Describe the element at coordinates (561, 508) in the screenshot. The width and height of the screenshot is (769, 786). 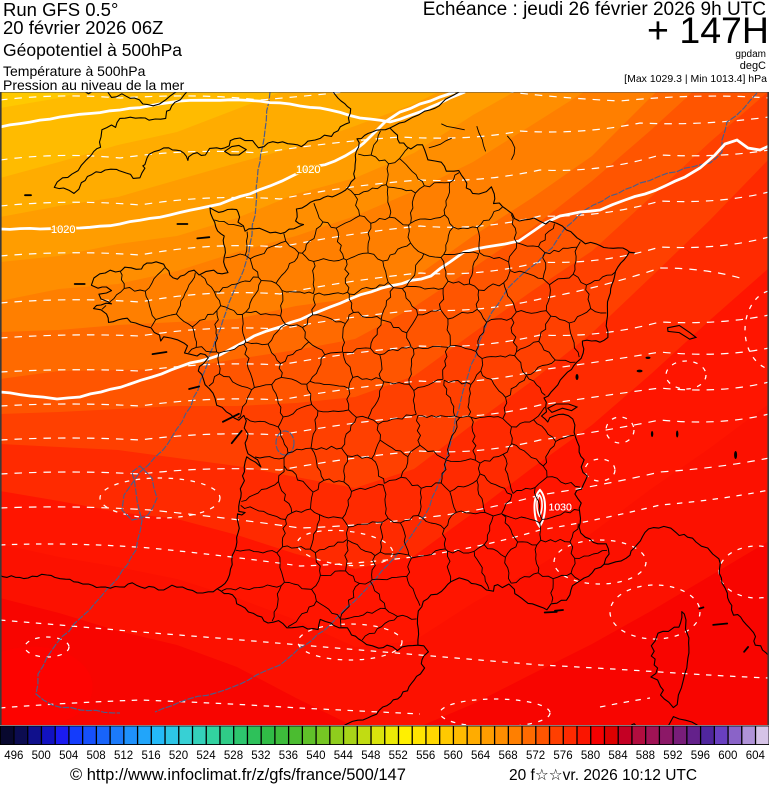
I see `svg-text: 1030` at that location.